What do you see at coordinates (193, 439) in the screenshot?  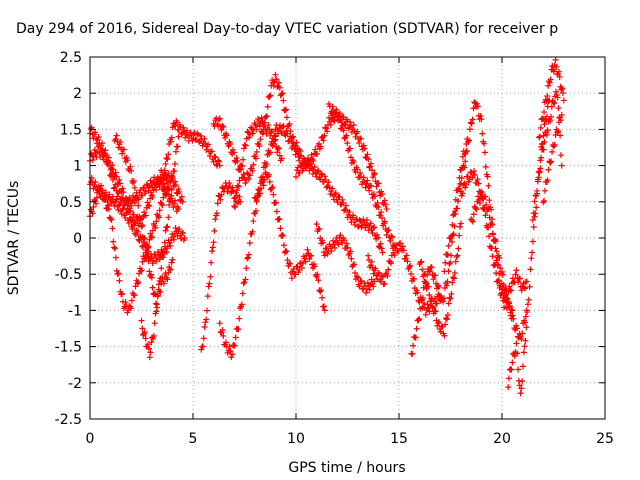 I see `x-tick-label: 5` at bounding box center [193, 439].